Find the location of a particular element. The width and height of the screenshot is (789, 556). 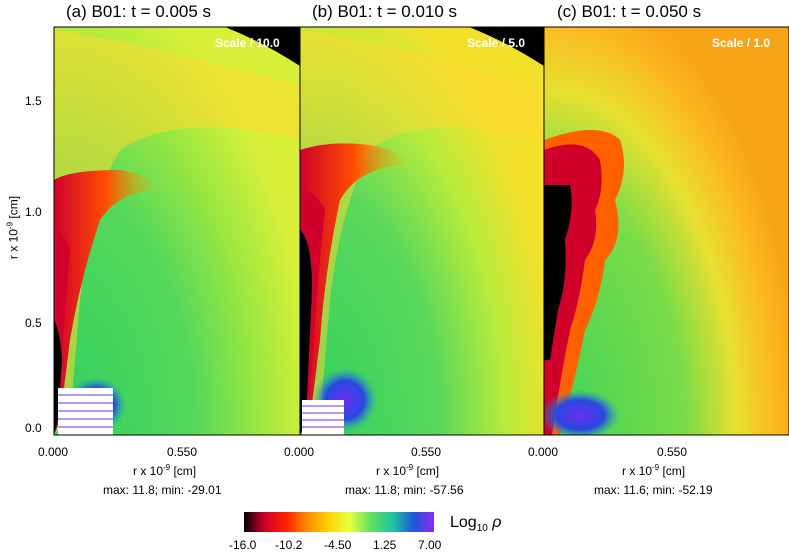

panel-b-title: (b) B01: t = 0.010 s is located at coordinates (385, 11).